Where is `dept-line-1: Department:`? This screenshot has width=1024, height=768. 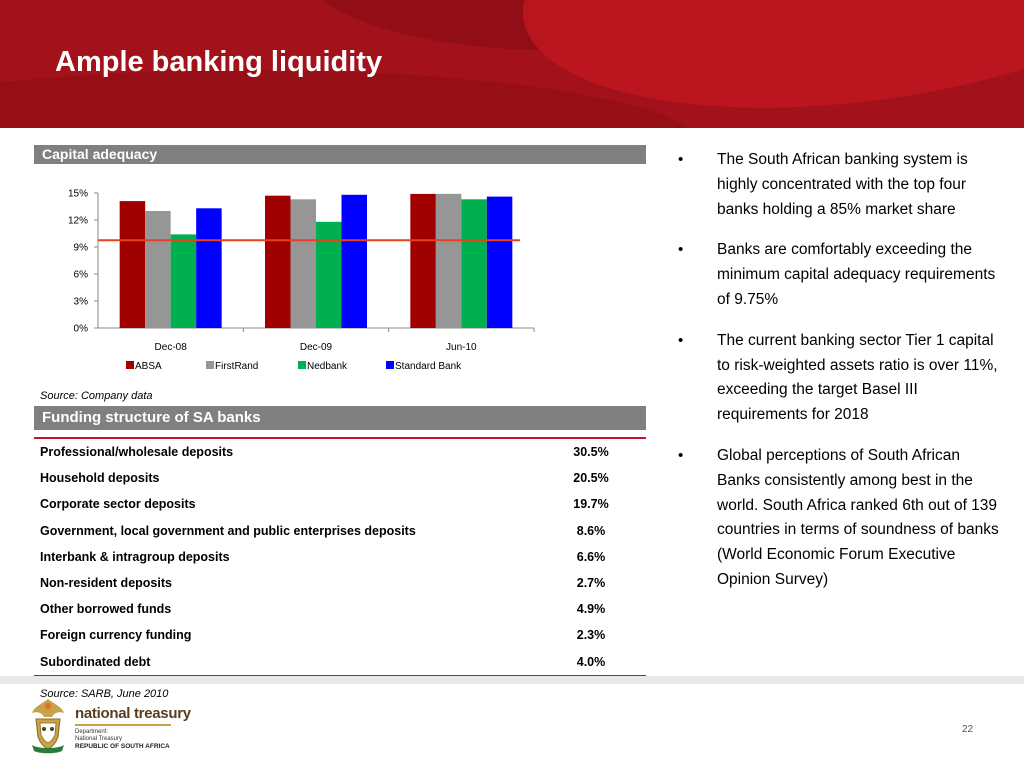 dept-line-1: Department: is located at coordinates (92, 731).